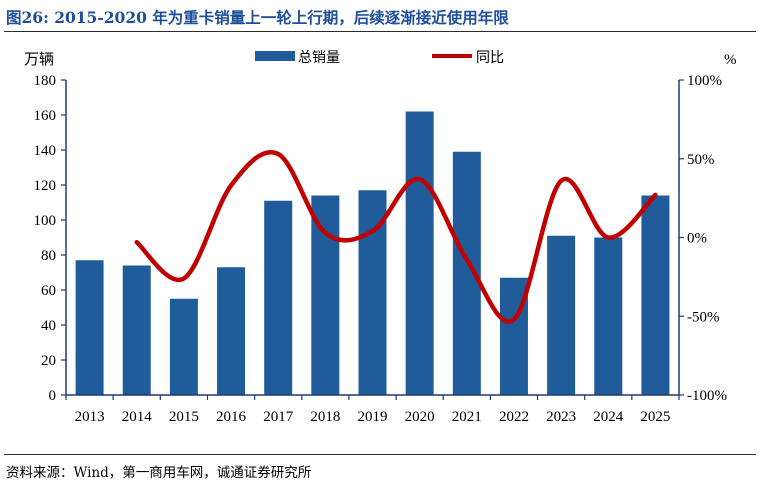 The width and height of the screenshot is (760, 487). I want to click on left-axis-ticks: 0 20 40 60 80 100 120 140 160 180, so click(50, 238).